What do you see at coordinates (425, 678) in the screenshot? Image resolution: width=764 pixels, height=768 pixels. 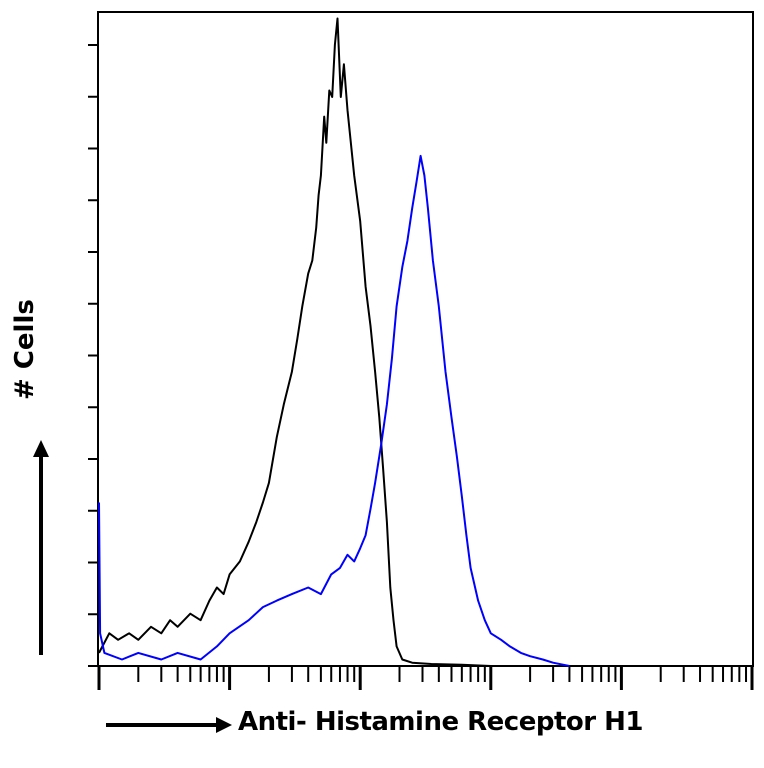 I see `x-axis-ticks` at bounding box center [425, 678].